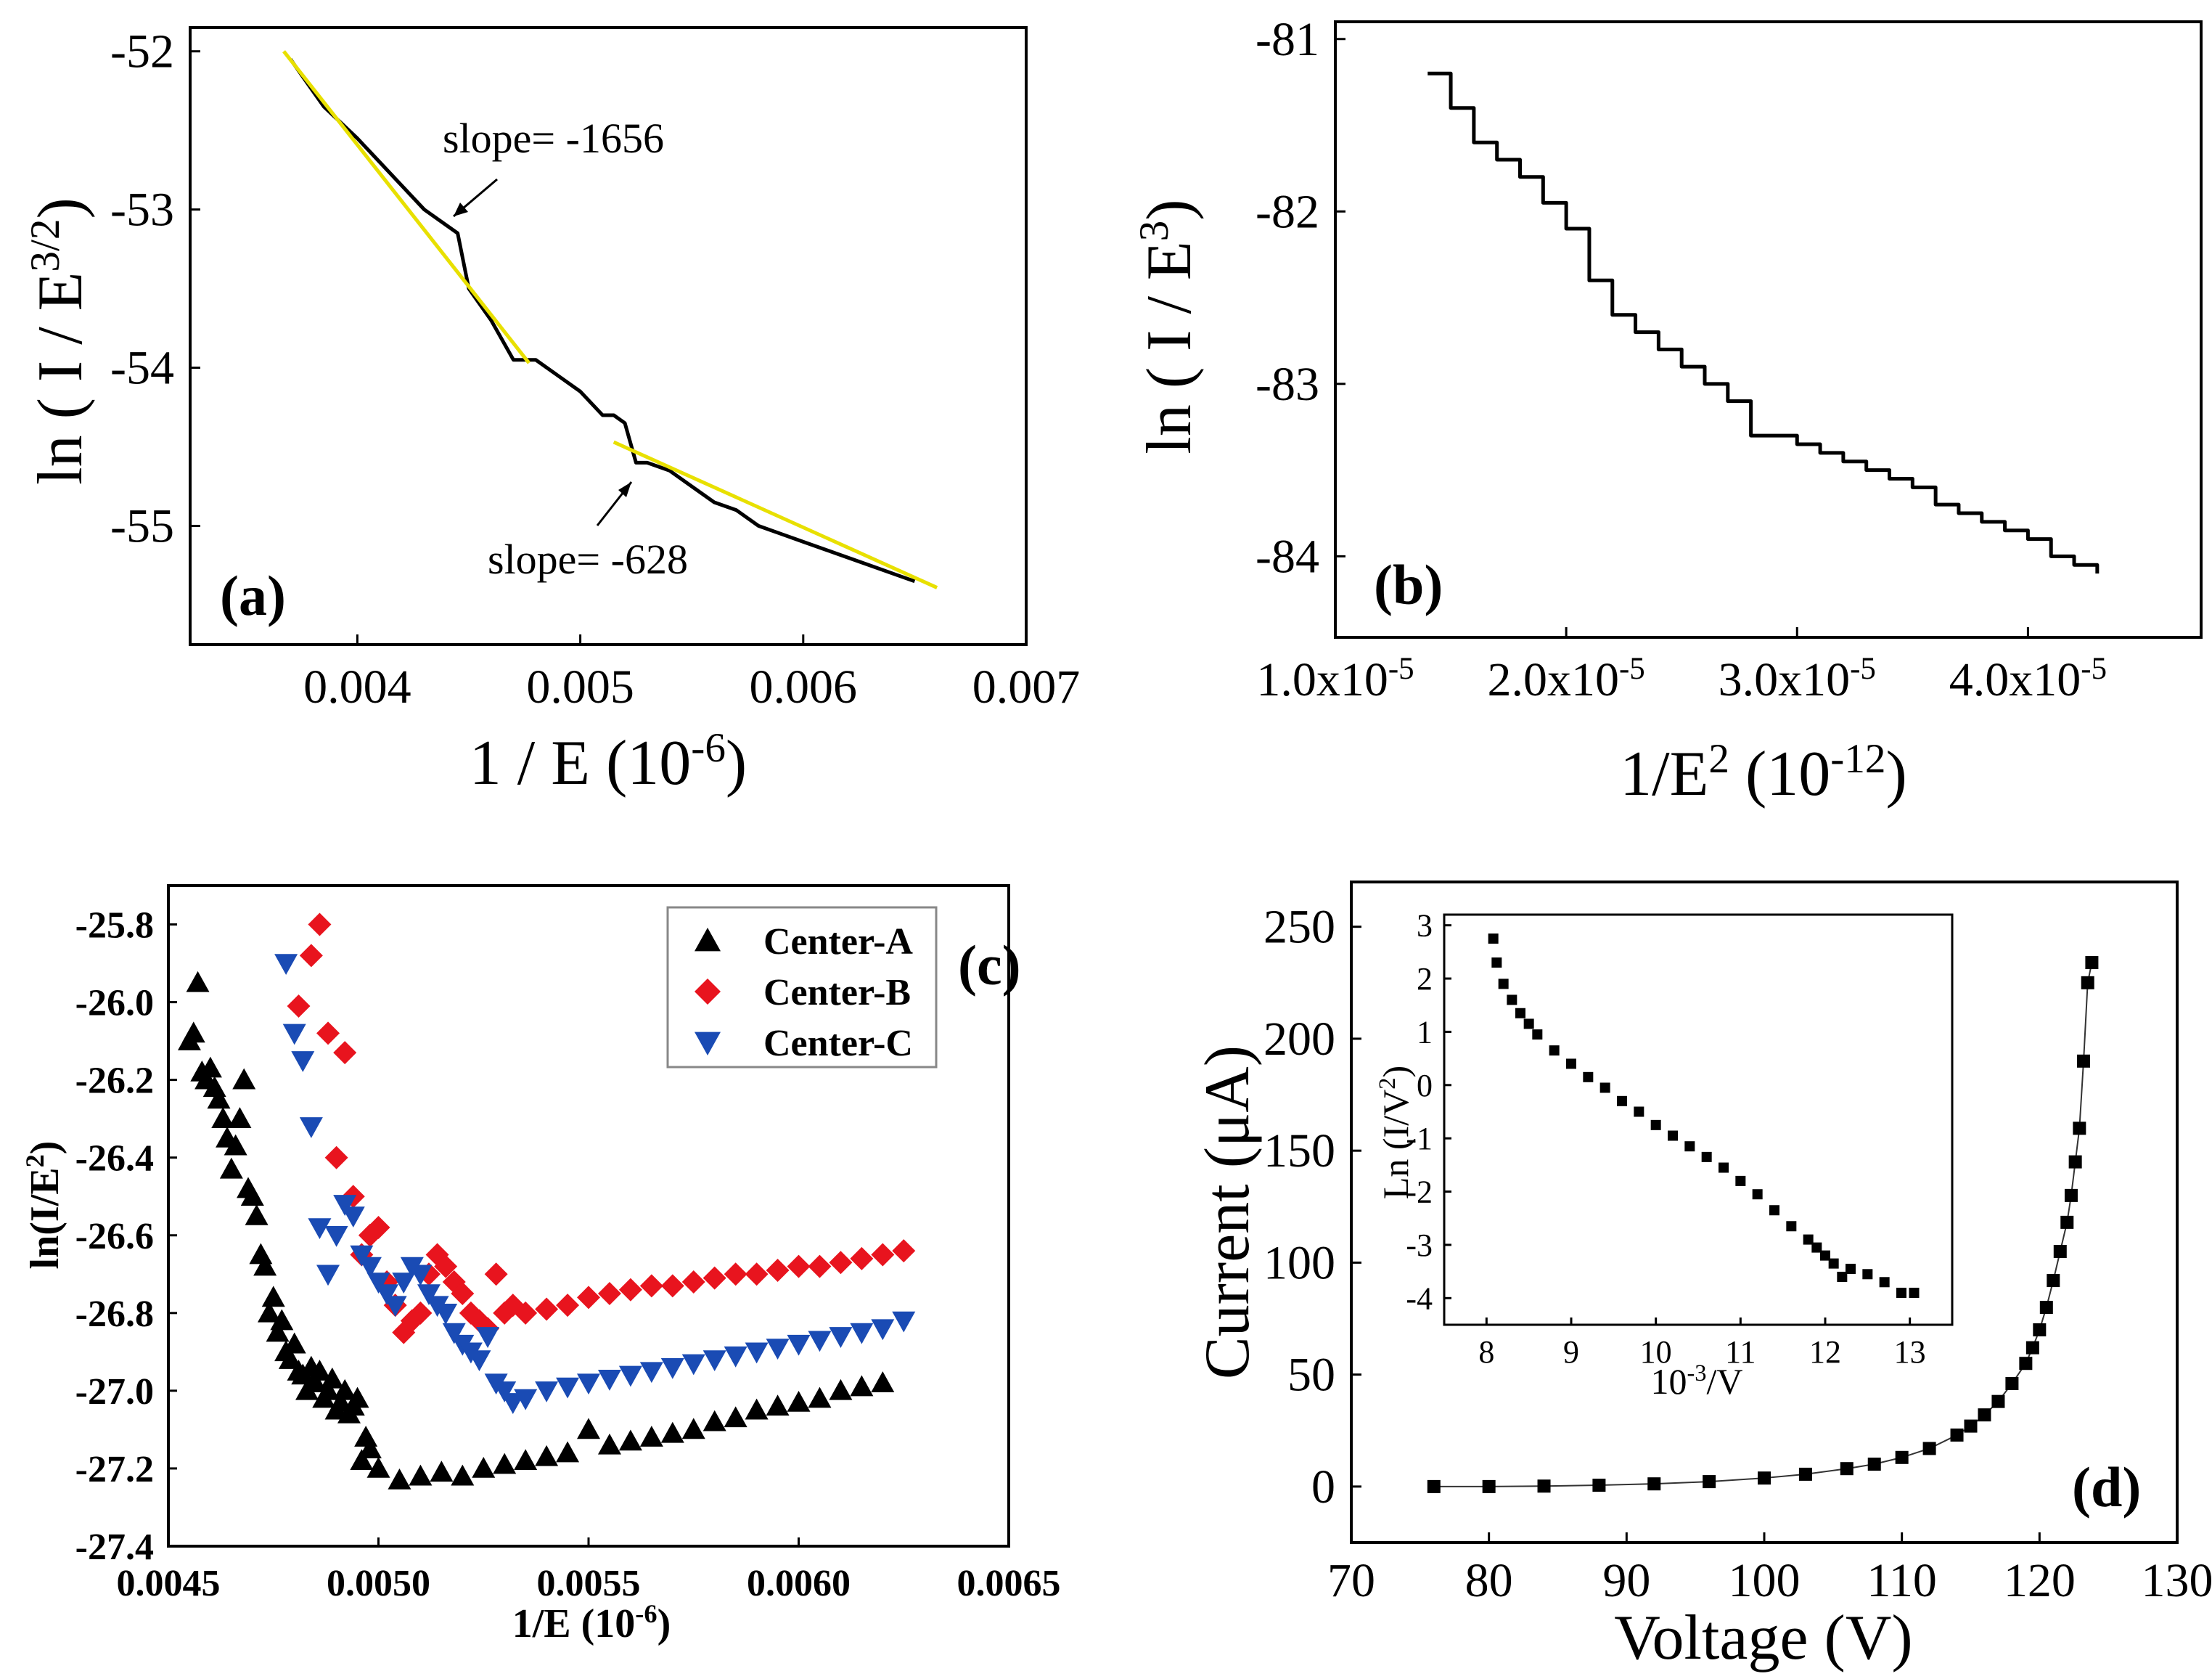 The image size is (2212, 1679). I want to click on plot-frame, so click(1698, 1119).